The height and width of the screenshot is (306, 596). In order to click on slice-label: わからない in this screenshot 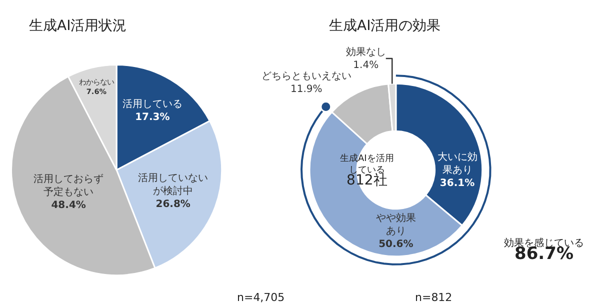, I will do `click(96, 81)`.